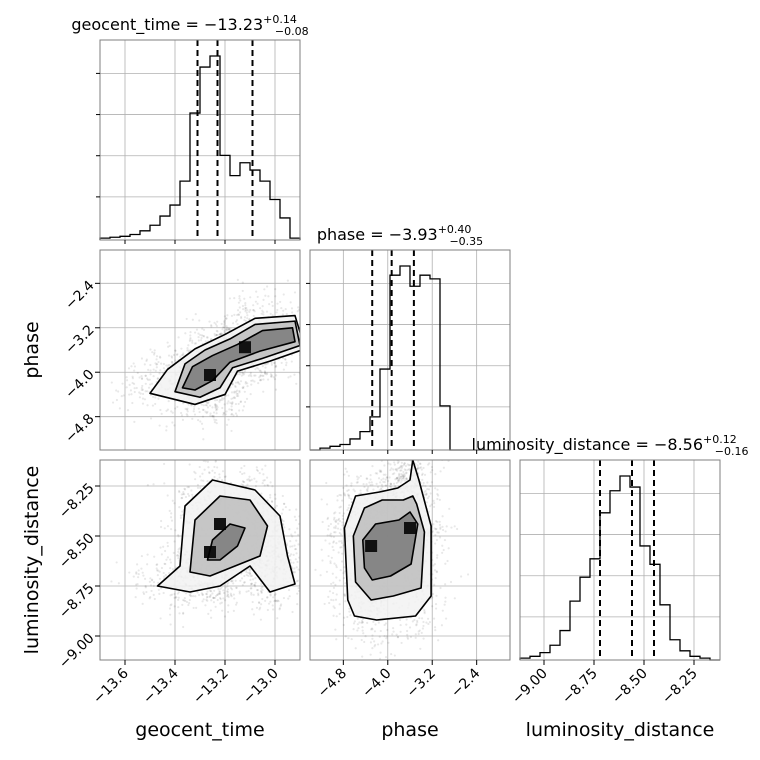  I want to click on density-peak, so click(220, 524).